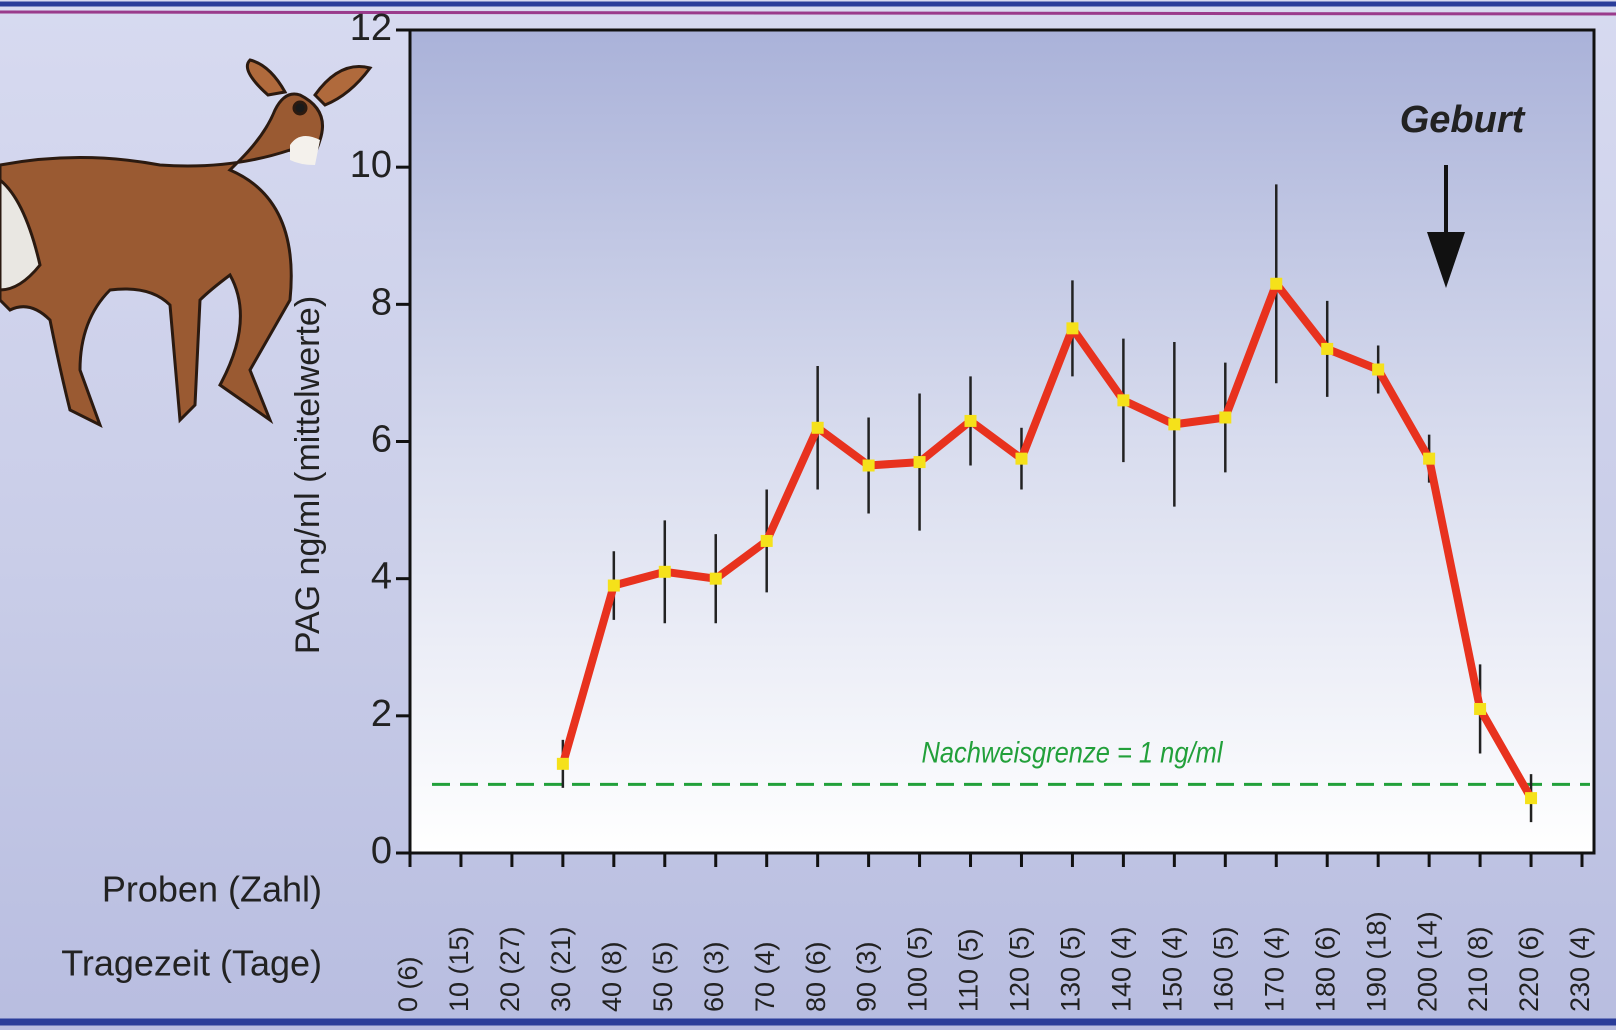 This screenshot has width=1616, height=1035. What do you see at coordinates (381, 851) in the screenshot?
I see `y-tick-label: 0` at bounding box center [381, 851].